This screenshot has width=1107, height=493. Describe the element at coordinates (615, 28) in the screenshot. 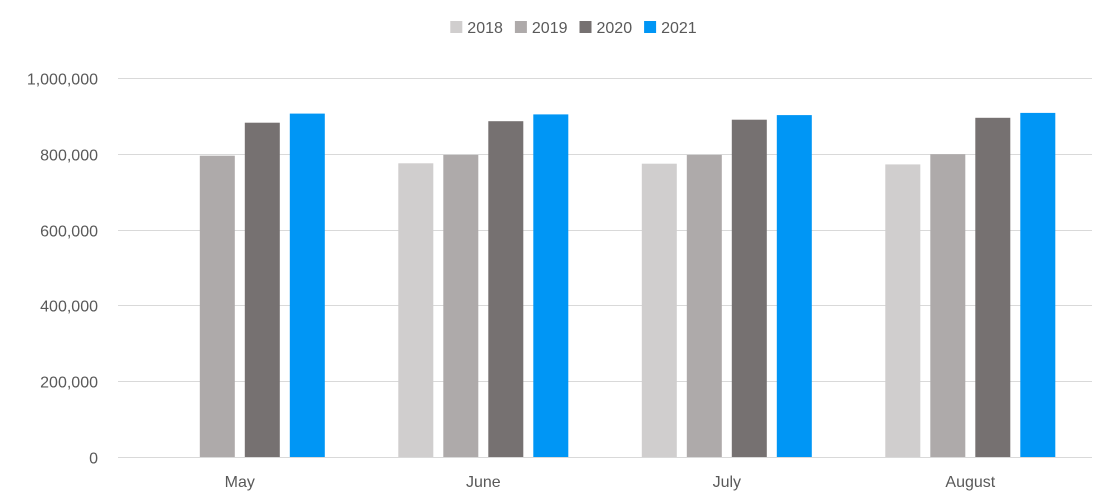

I see `legend-label-2020: 2020` at that location.